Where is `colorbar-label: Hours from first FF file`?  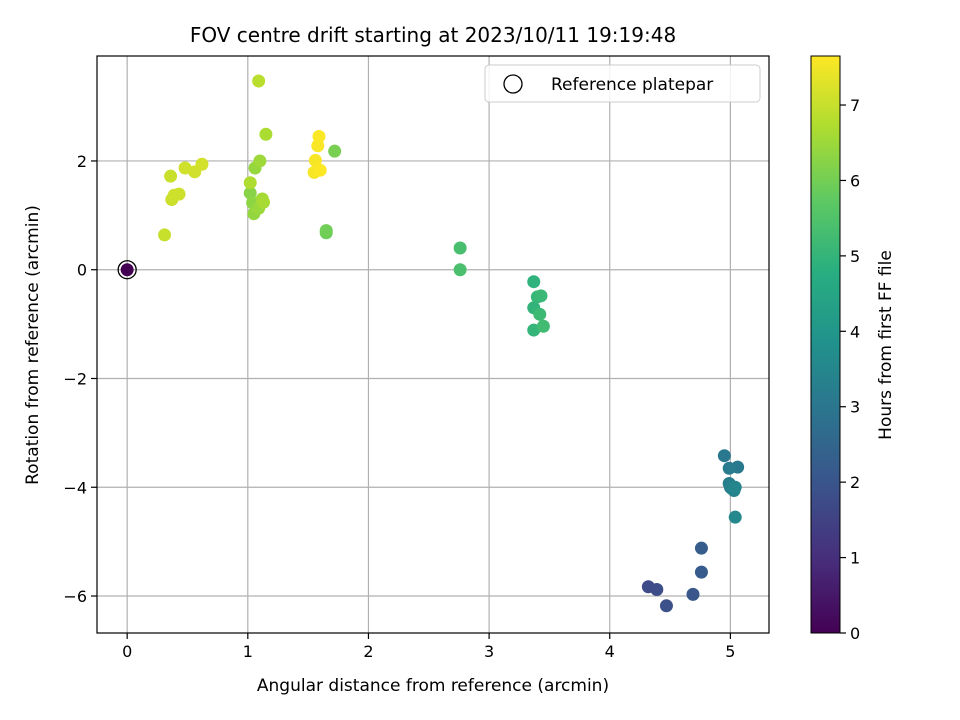 colorbar-label: Hours from first FF file is located at coordinates (886, 345).